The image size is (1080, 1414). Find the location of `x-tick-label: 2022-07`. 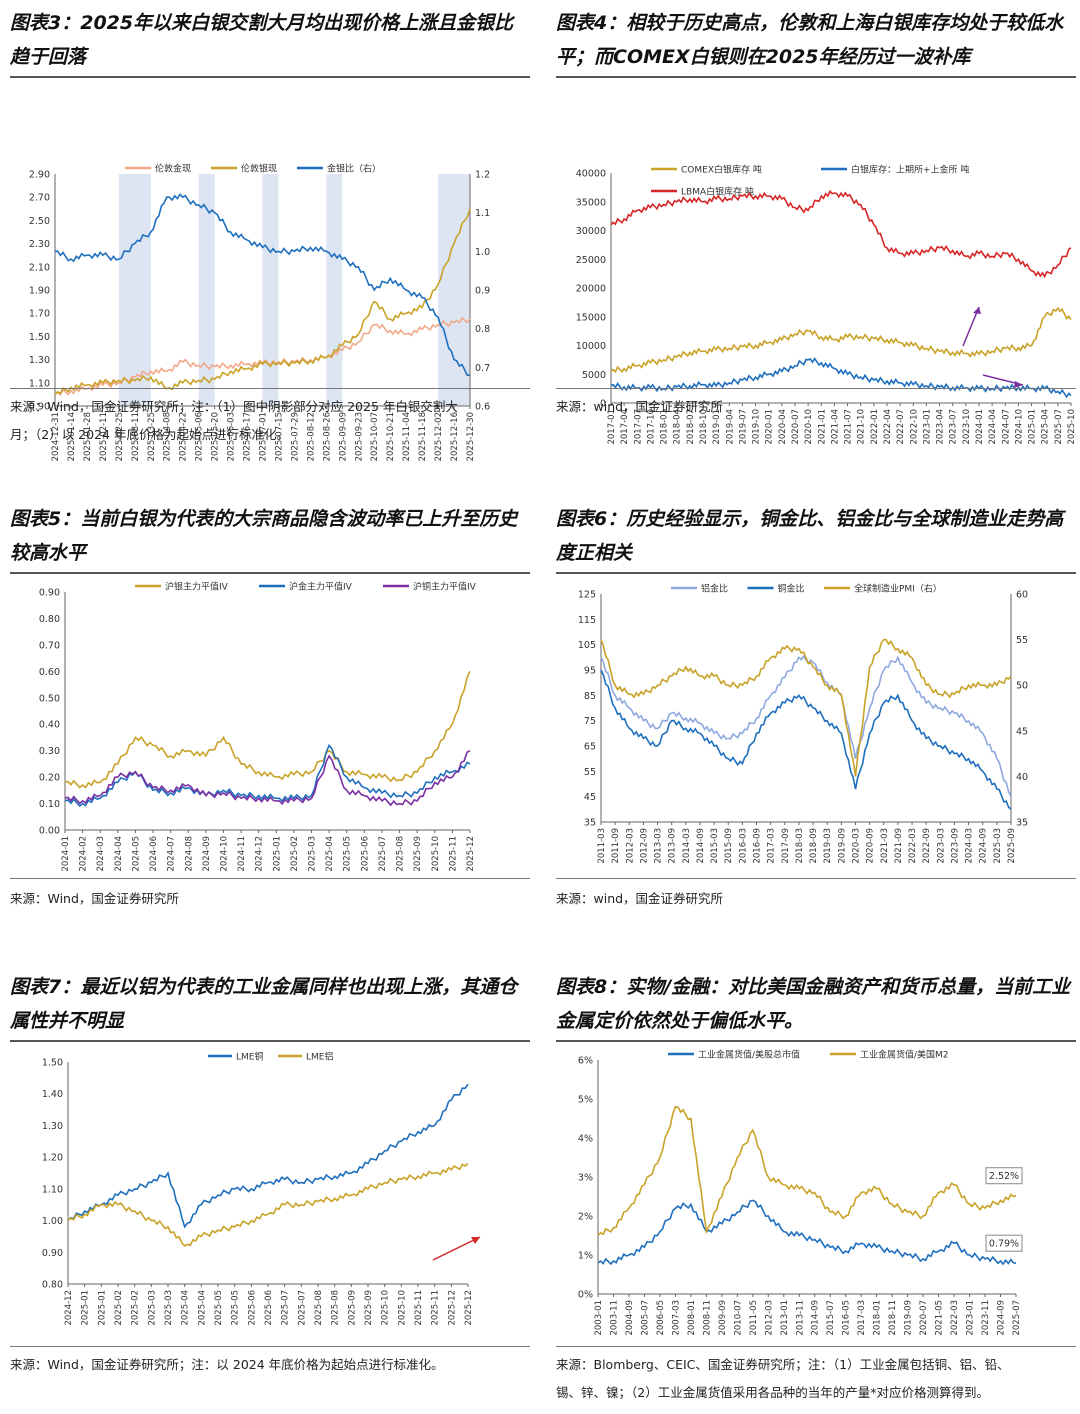

x-tick-label: 2022-07 is located at coordinates (901, 427).